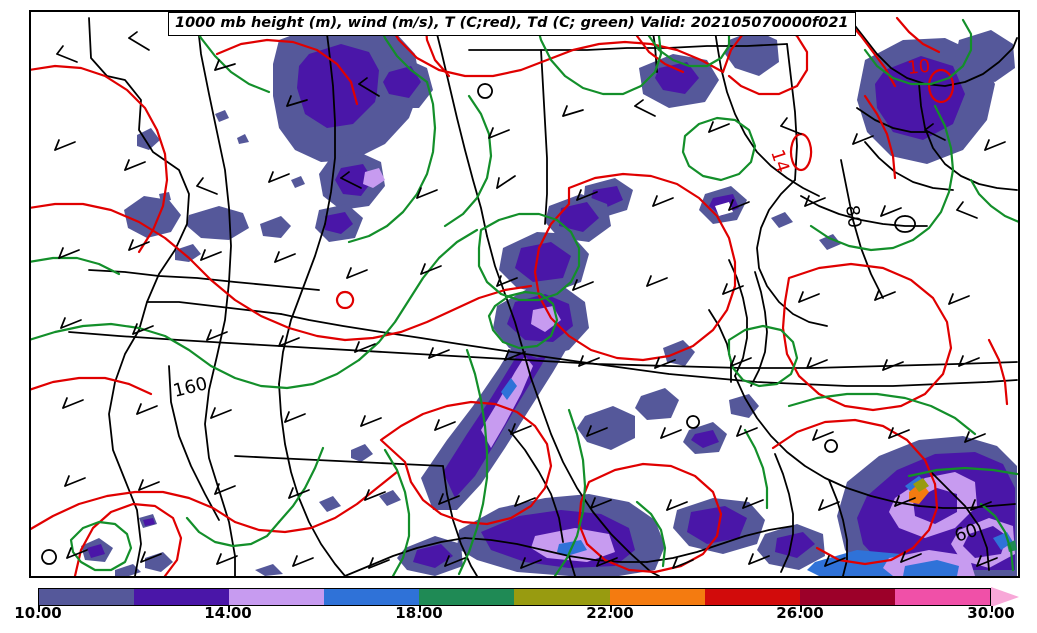 The height and width of the screenshot is (633, 1037). I want to click on colorbar-extend-arrow, so click(1005, 597).